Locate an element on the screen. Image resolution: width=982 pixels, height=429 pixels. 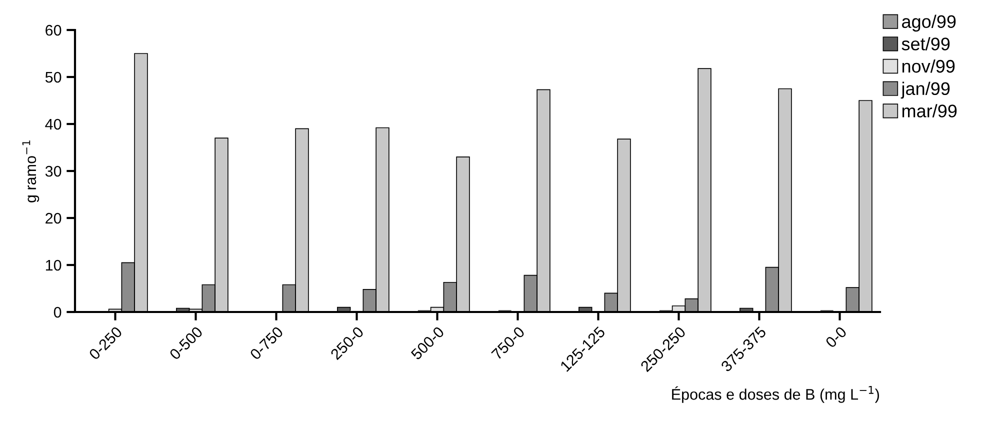
x-axis-title: Épocas e doses de B (mg L$^{−1}$) is located at coordinates (775, 394).